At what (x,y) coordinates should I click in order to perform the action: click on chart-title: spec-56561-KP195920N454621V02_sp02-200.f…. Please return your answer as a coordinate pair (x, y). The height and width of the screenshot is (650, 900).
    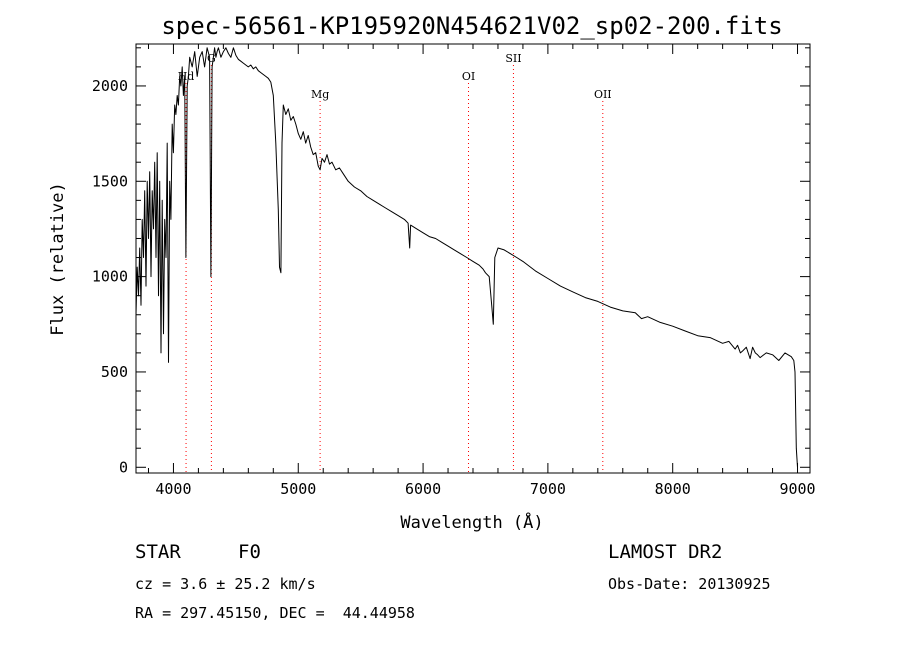
    Looking at the image, I should click on (471, 26).